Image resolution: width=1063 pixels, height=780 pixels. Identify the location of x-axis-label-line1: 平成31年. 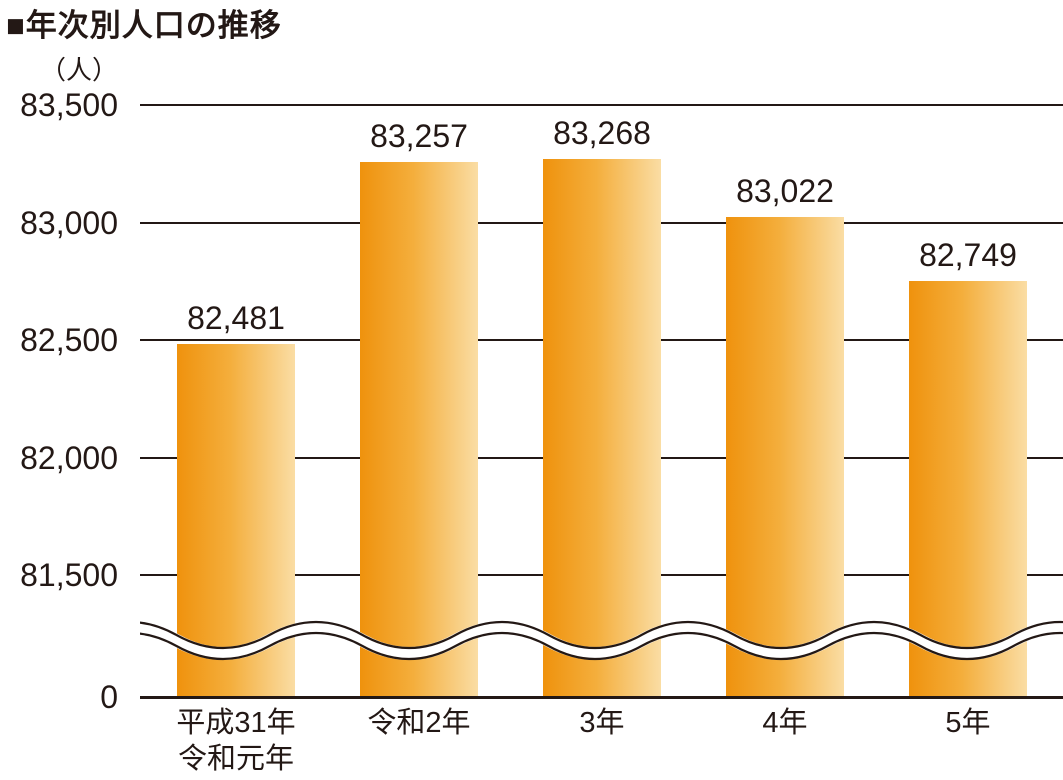
(236, 723).